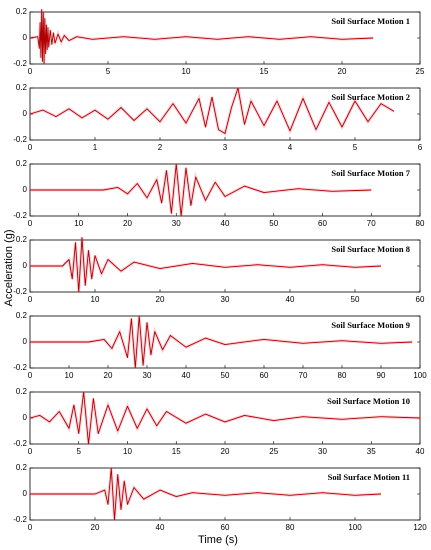 This screenshot has height=550, width=431. Describe the element at coordinates (420, 147) in the screenshot. I see `x-tick-label: 6` at that location.